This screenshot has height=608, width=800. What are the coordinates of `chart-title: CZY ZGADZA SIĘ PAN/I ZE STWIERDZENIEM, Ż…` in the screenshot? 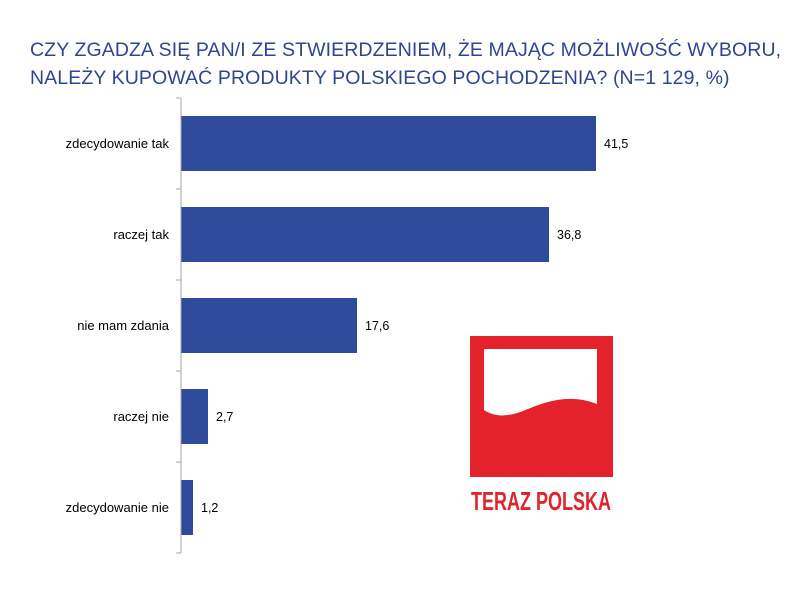 It's located at (410, 64).